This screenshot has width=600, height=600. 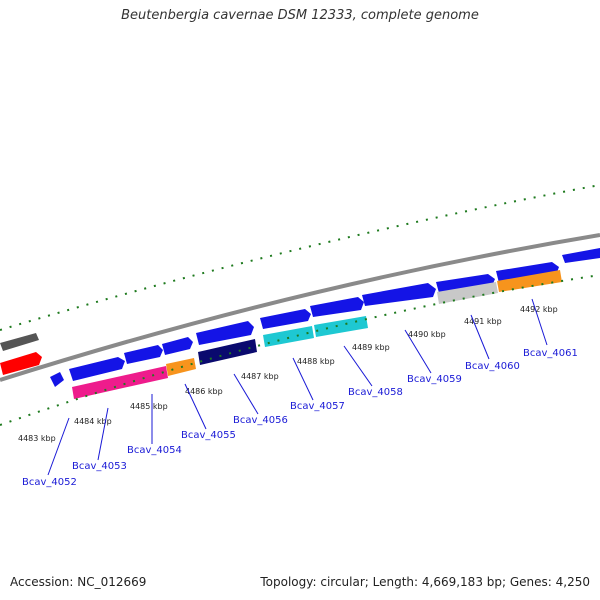 I want to click on annotation-pink, so click(x=120, y=382).